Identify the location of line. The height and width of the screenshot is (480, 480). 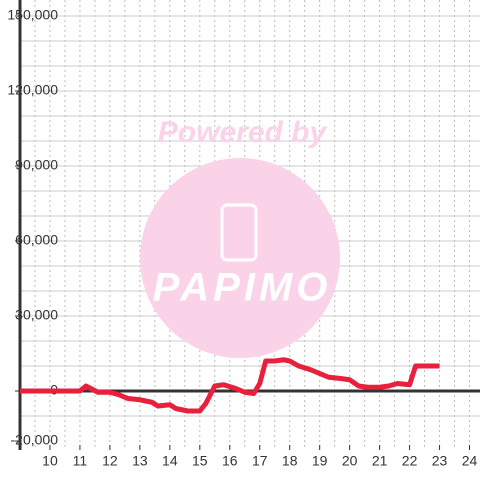
(230, 385).